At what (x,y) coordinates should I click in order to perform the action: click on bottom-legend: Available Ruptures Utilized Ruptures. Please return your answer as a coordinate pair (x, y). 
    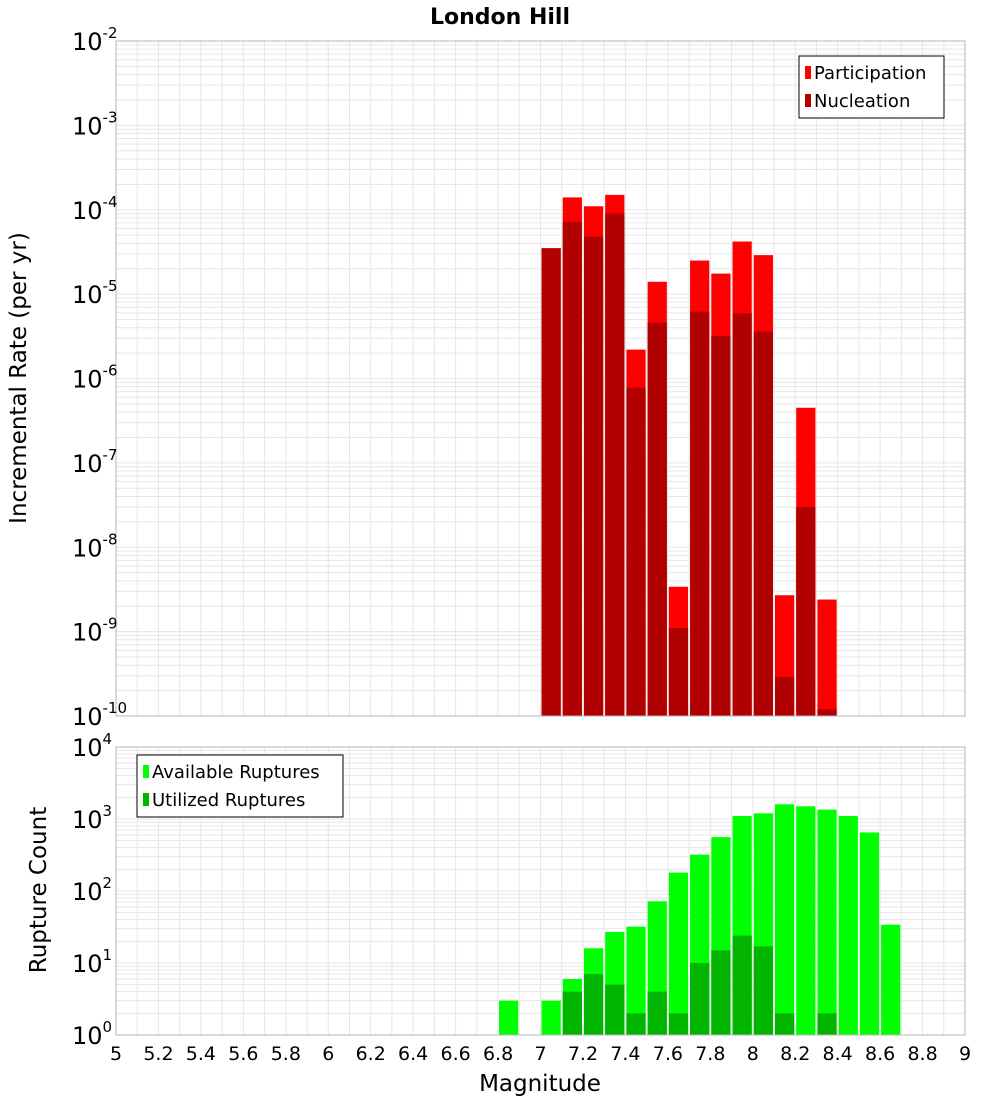
    Looking at the image, I should click on (240, 786).